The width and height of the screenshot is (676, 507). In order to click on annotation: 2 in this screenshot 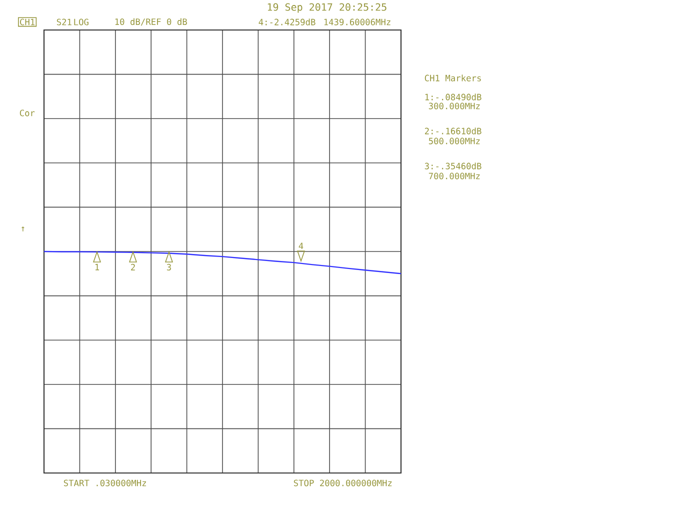, I will do `click(133, 267)`.